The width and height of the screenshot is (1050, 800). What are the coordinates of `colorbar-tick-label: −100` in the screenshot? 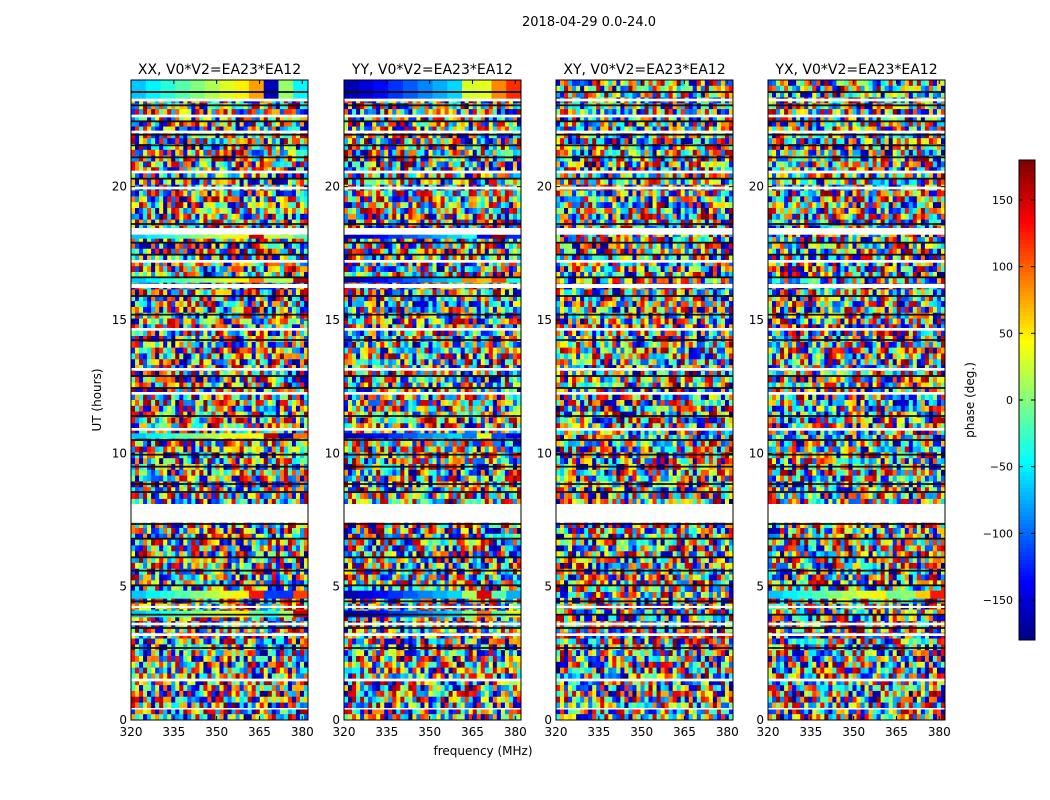 It's located at (998, 533).